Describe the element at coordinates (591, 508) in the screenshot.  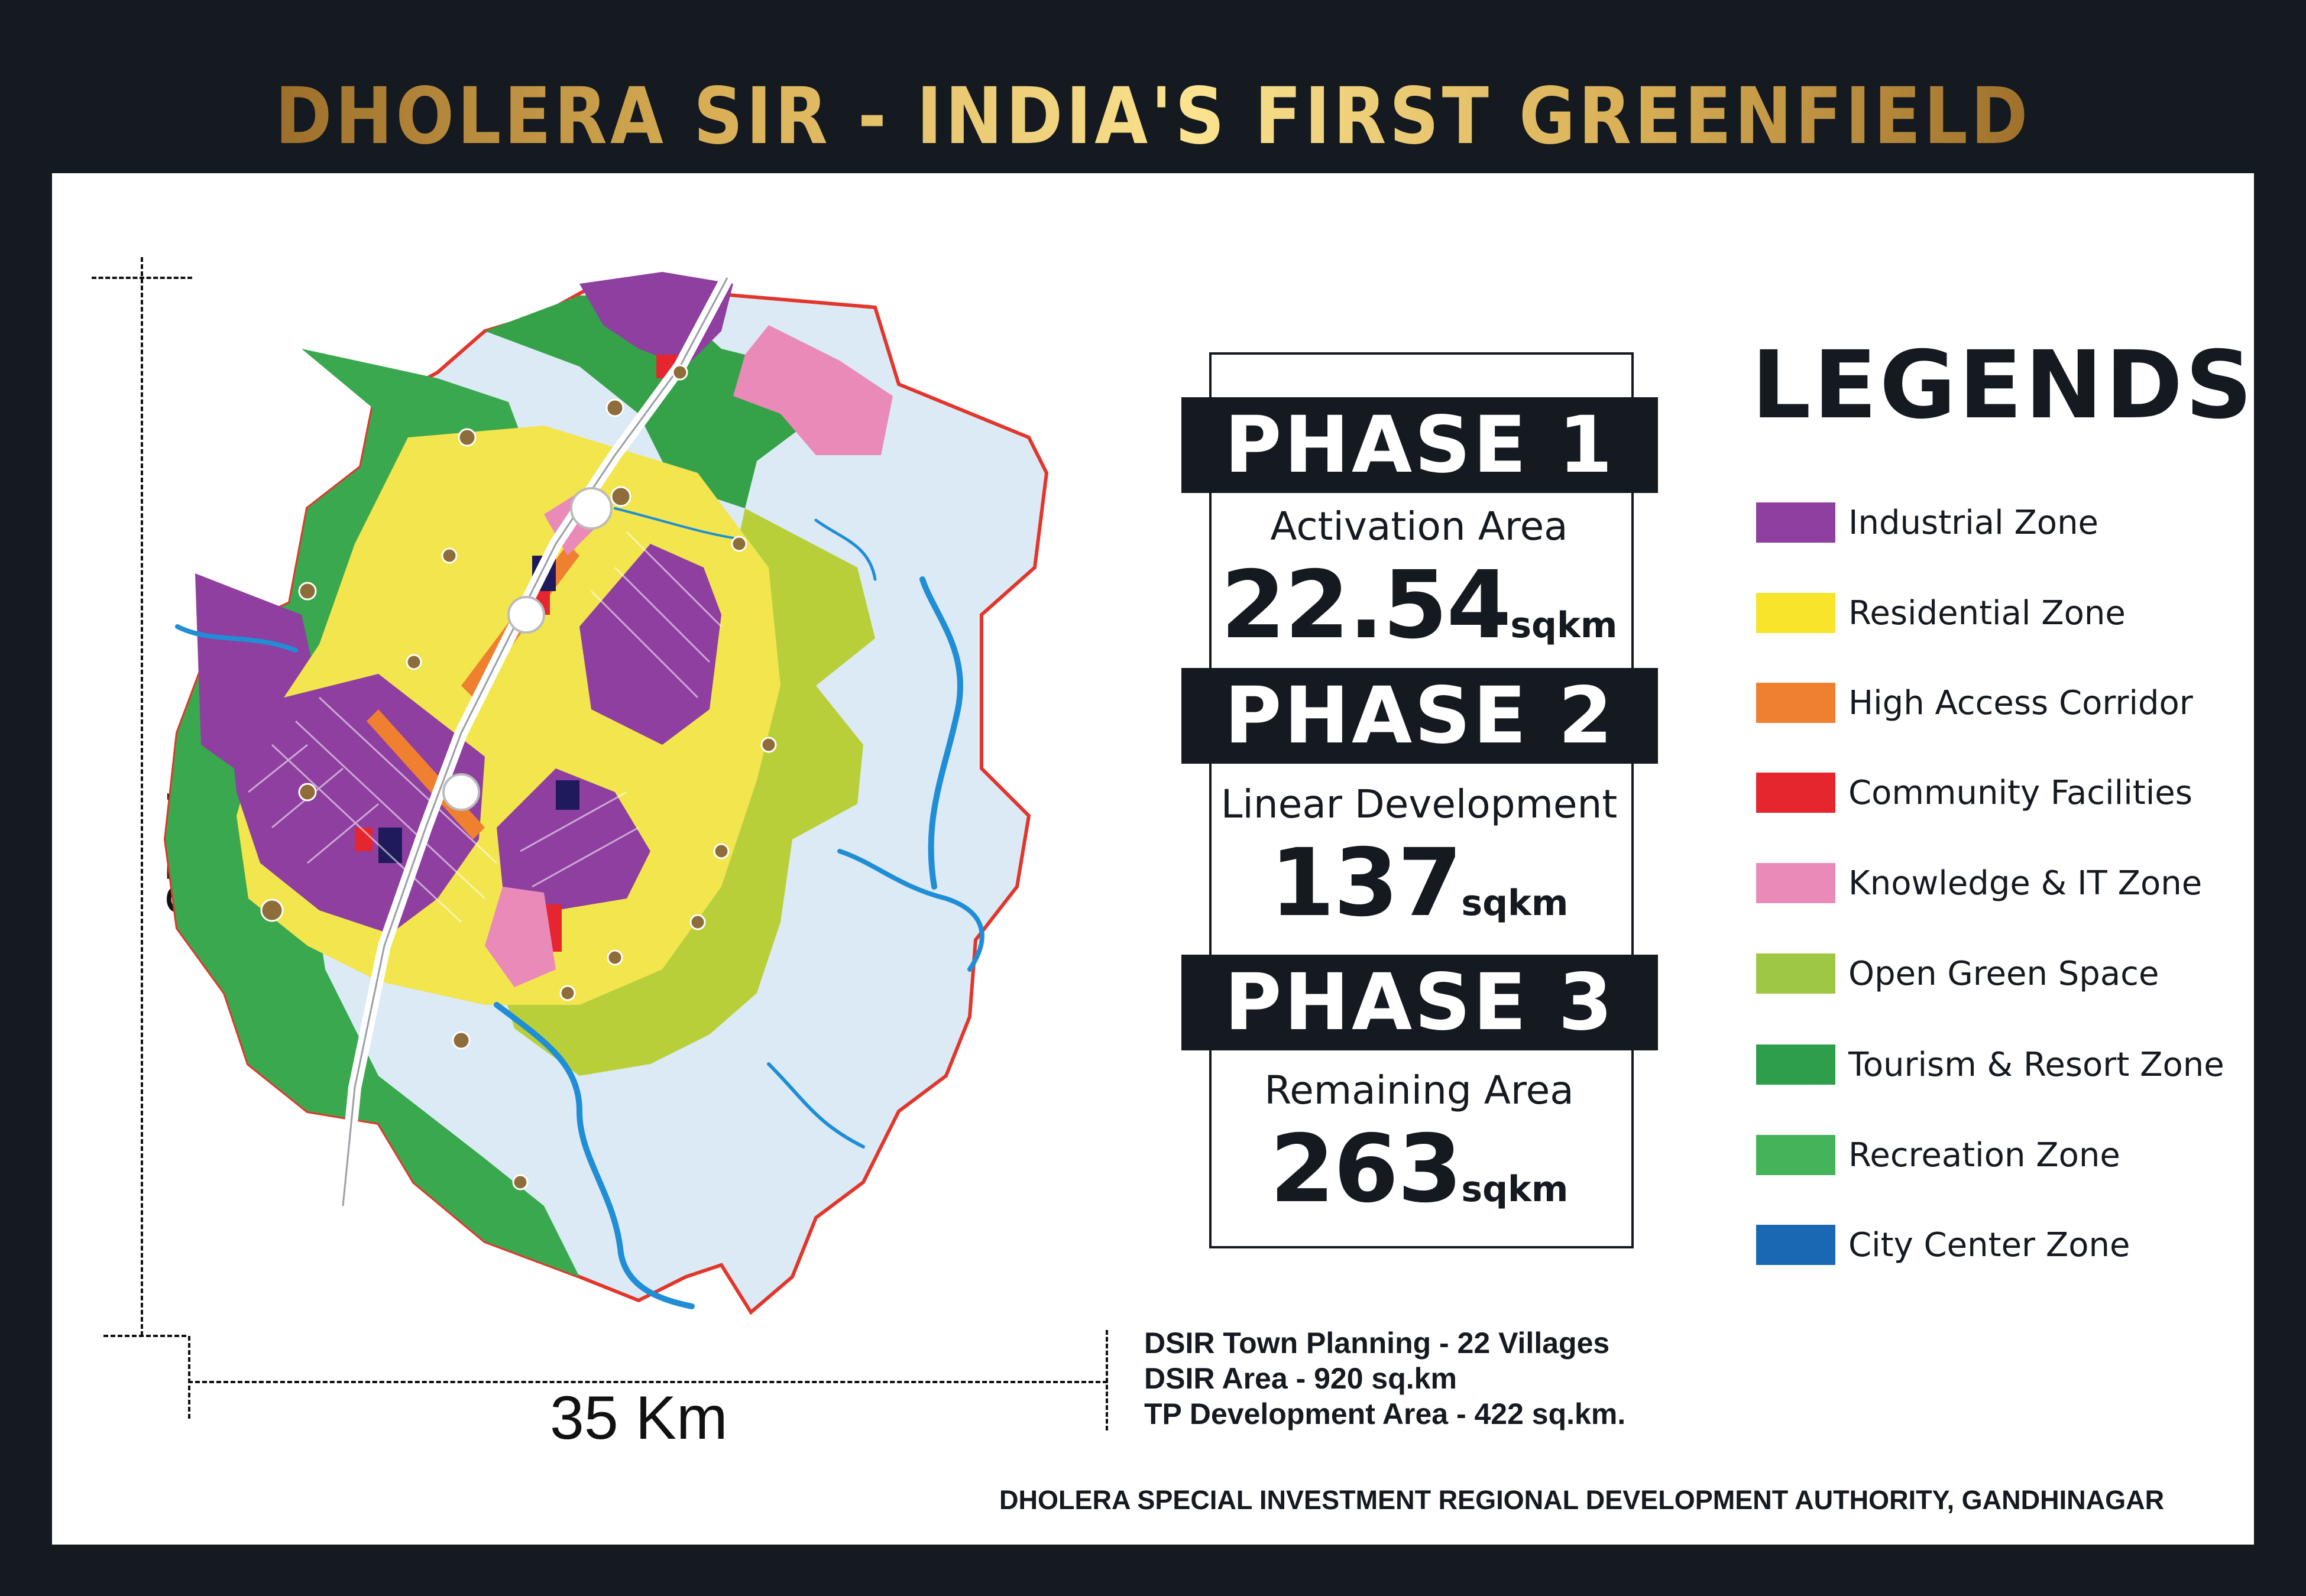
I see `interchange-north` at that location.